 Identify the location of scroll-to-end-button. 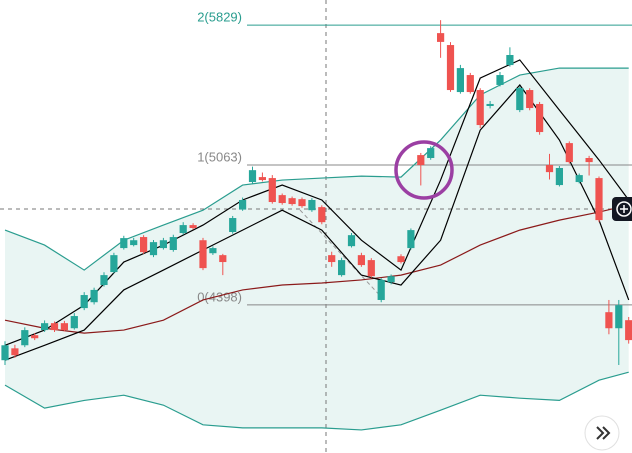
(602, 433).